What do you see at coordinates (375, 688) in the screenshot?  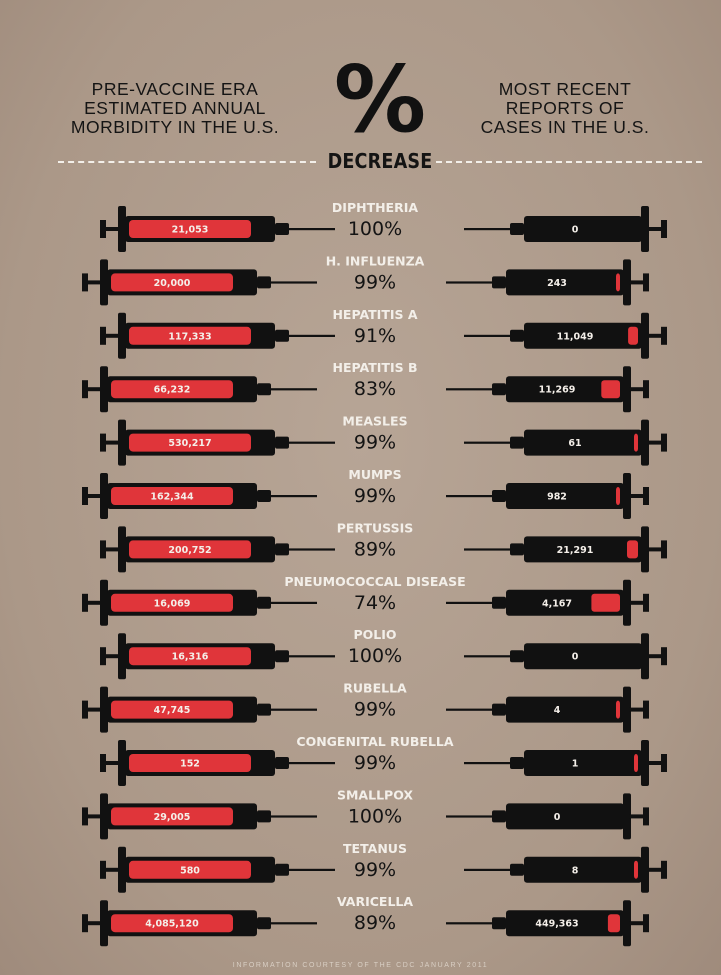 I see `disease-name: RUBELLA` at bounding box center [375, 688].